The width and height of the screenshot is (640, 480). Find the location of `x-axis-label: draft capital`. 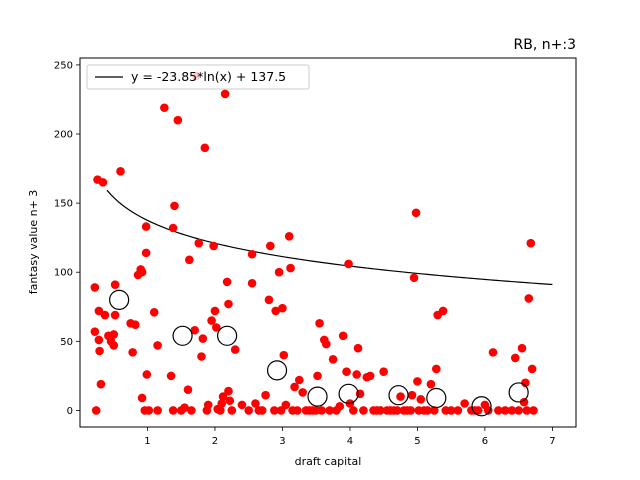

x-axis-label: draft capital is located at coordinates (328, 461).